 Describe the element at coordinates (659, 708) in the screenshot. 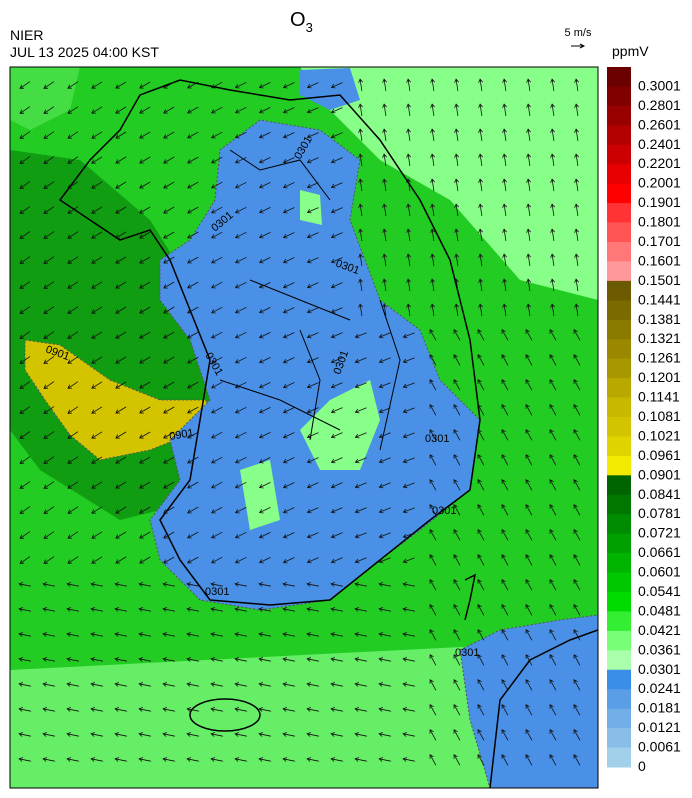

I see `colorbar-label: 0.0181` at that location.